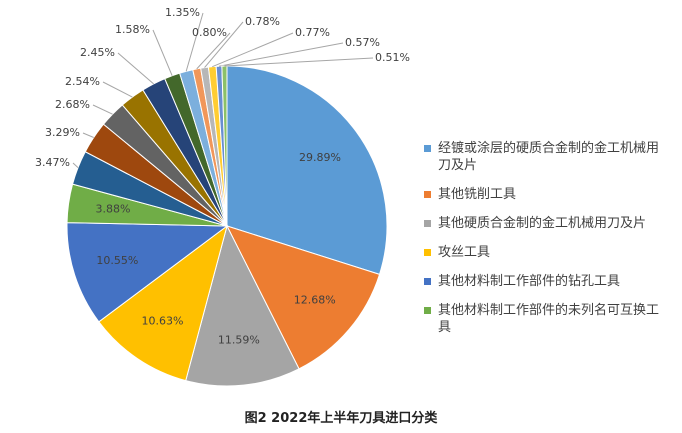  I want to click on data-label: 0.57%, so click(362, 42).